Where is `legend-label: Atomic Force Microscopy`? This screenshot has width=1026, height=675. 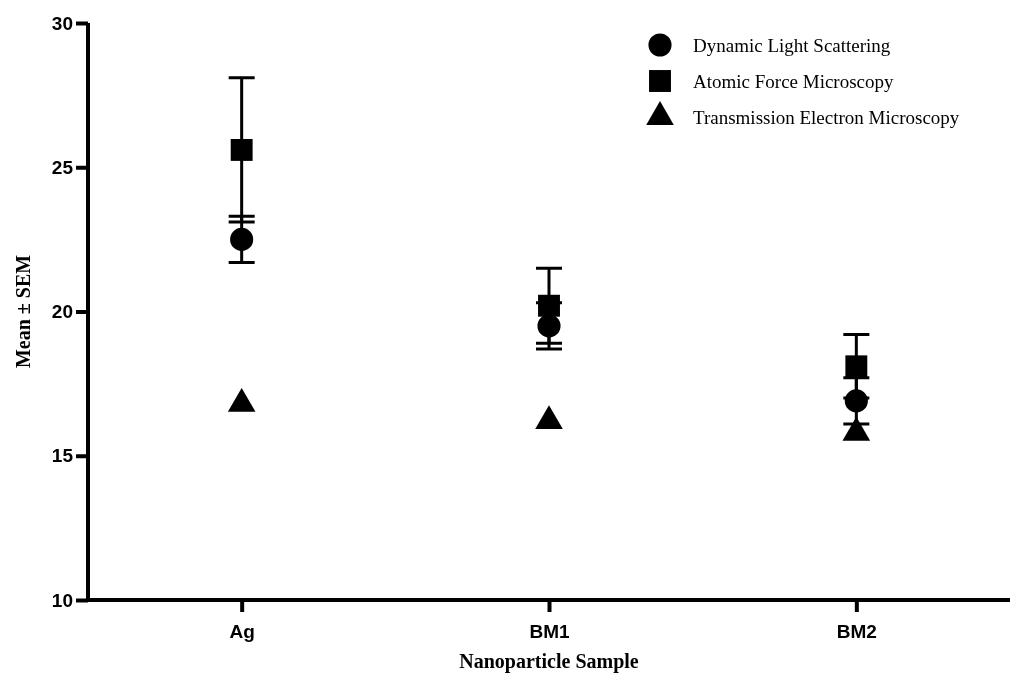 legend-label: Atomic Force Microscopy is located at coordinates (794, 81).